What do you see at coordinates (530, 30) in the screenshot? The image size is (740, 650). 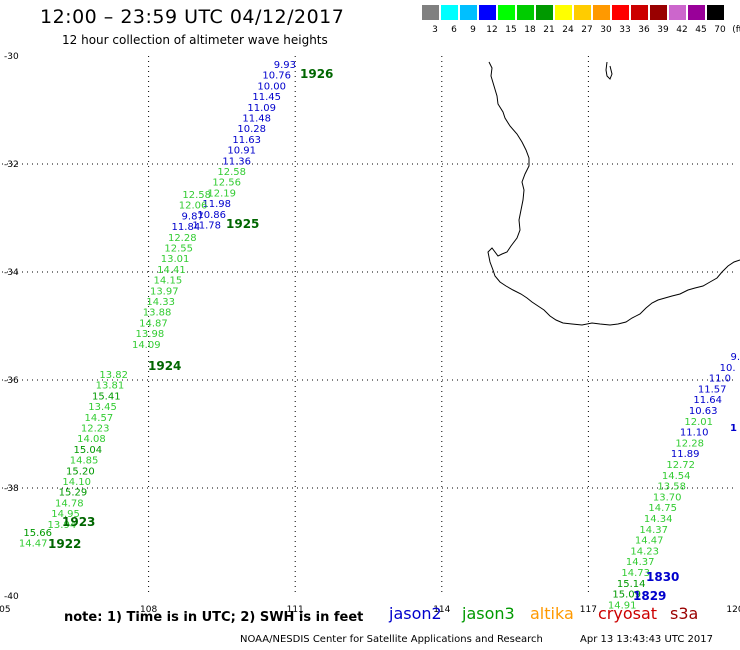 I see `legend-label: 18` at bounding box center [530, 30].